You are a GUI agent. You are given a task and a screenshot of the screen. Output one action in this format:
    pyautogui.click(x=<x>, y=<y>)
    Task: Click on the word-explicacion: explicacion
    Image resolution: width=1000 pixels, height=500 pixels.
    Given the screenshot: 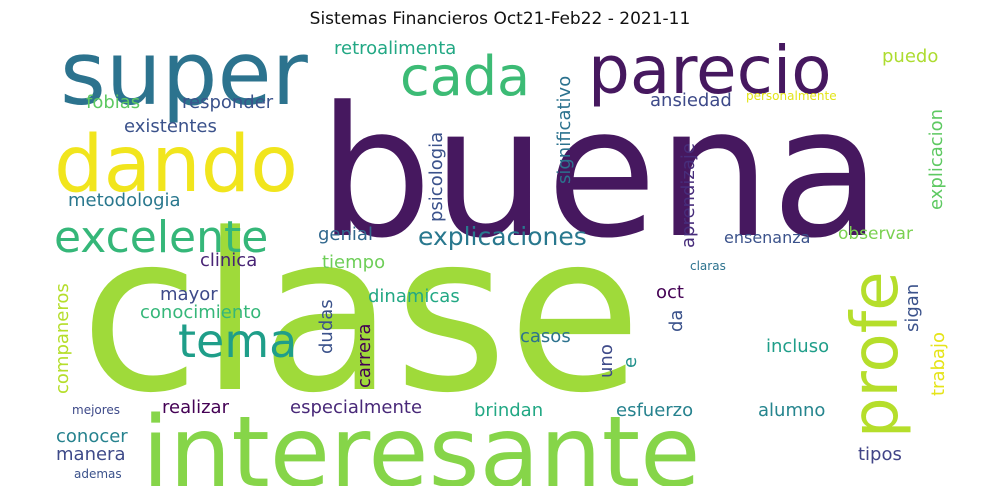 What is the action you would take?
    pyautogui.click(x=936, y=159)
    